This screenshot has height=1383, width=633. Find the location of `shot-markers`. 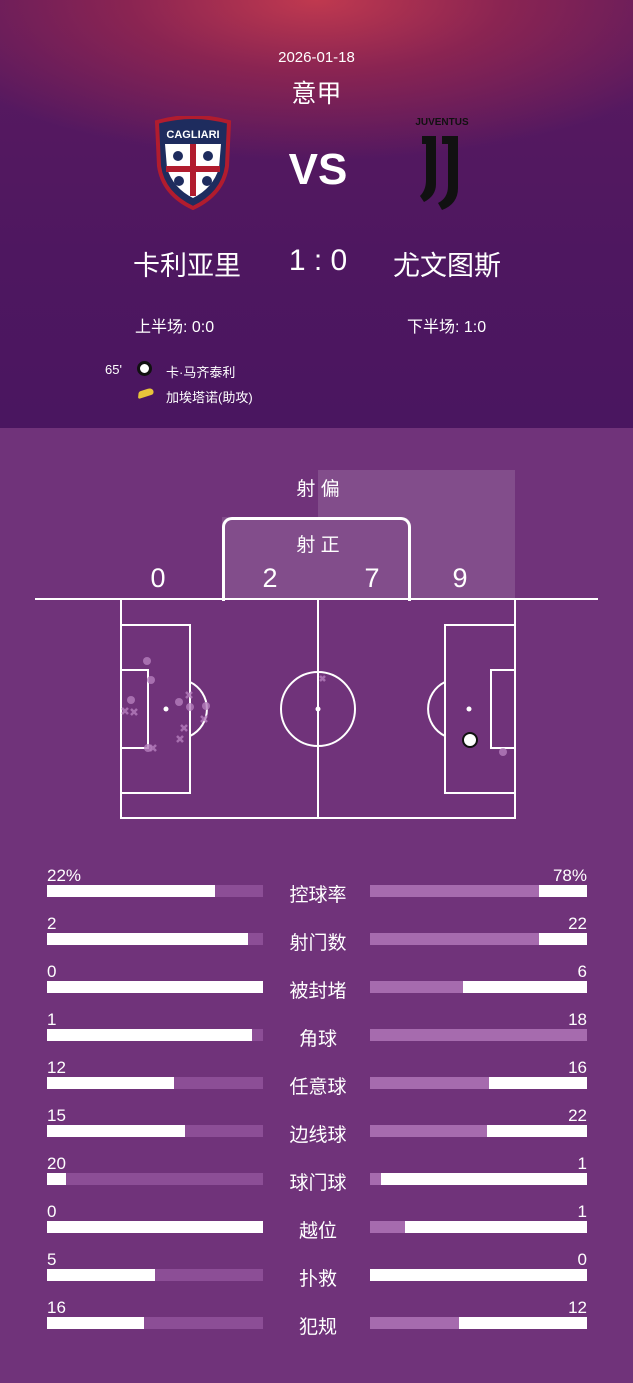

shot-markers is located at coordinates (317, 706).